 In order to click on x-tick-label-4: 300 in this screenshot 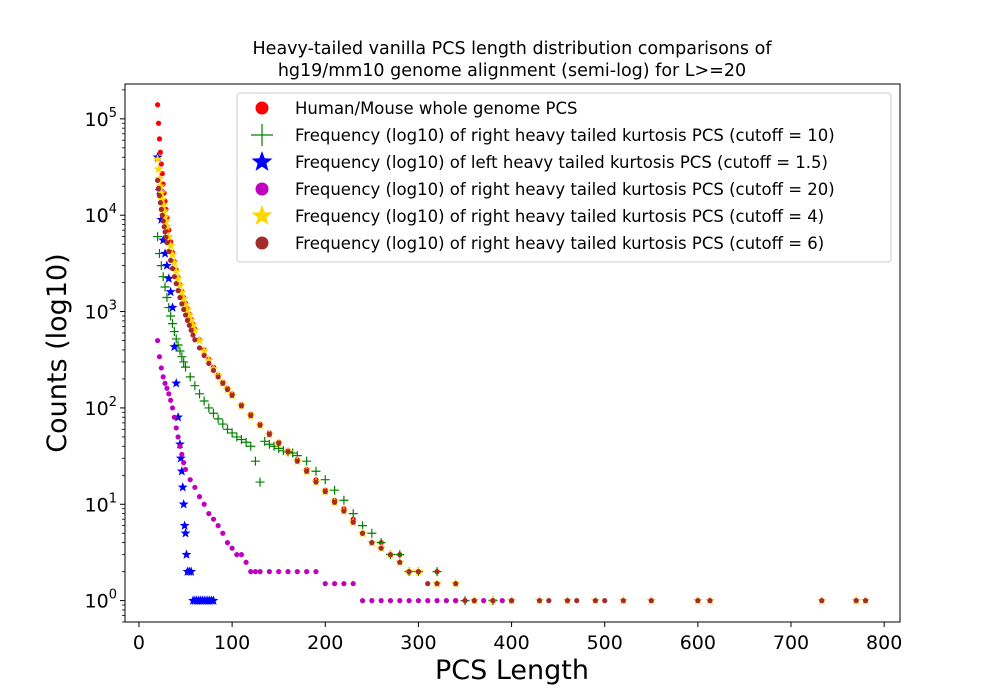, I will do `click(418, 643)`.